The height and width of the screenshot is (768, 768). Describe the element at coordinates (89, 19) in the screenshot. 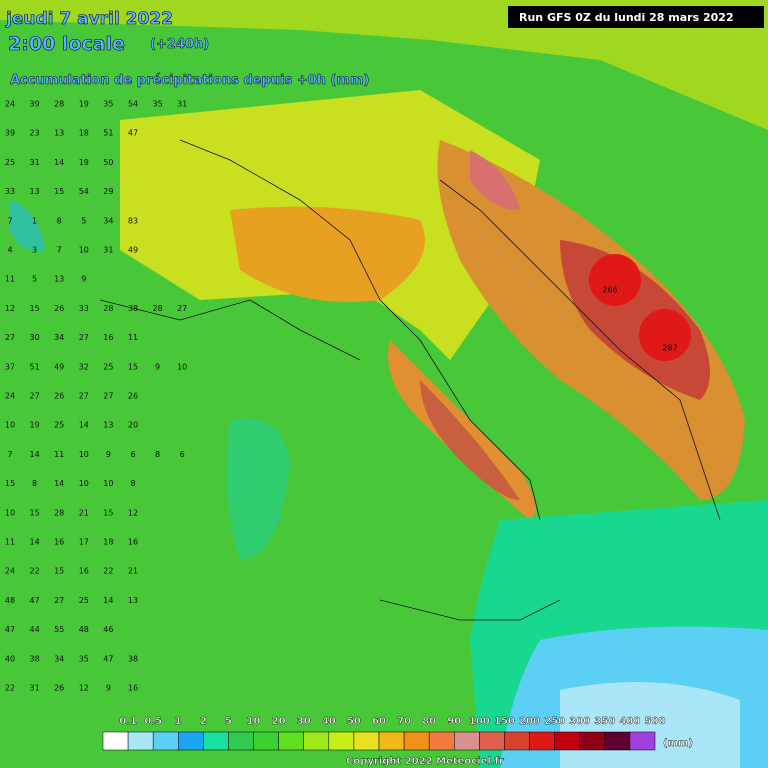

I see `date: jeudi 7 avril 2022` at that location.